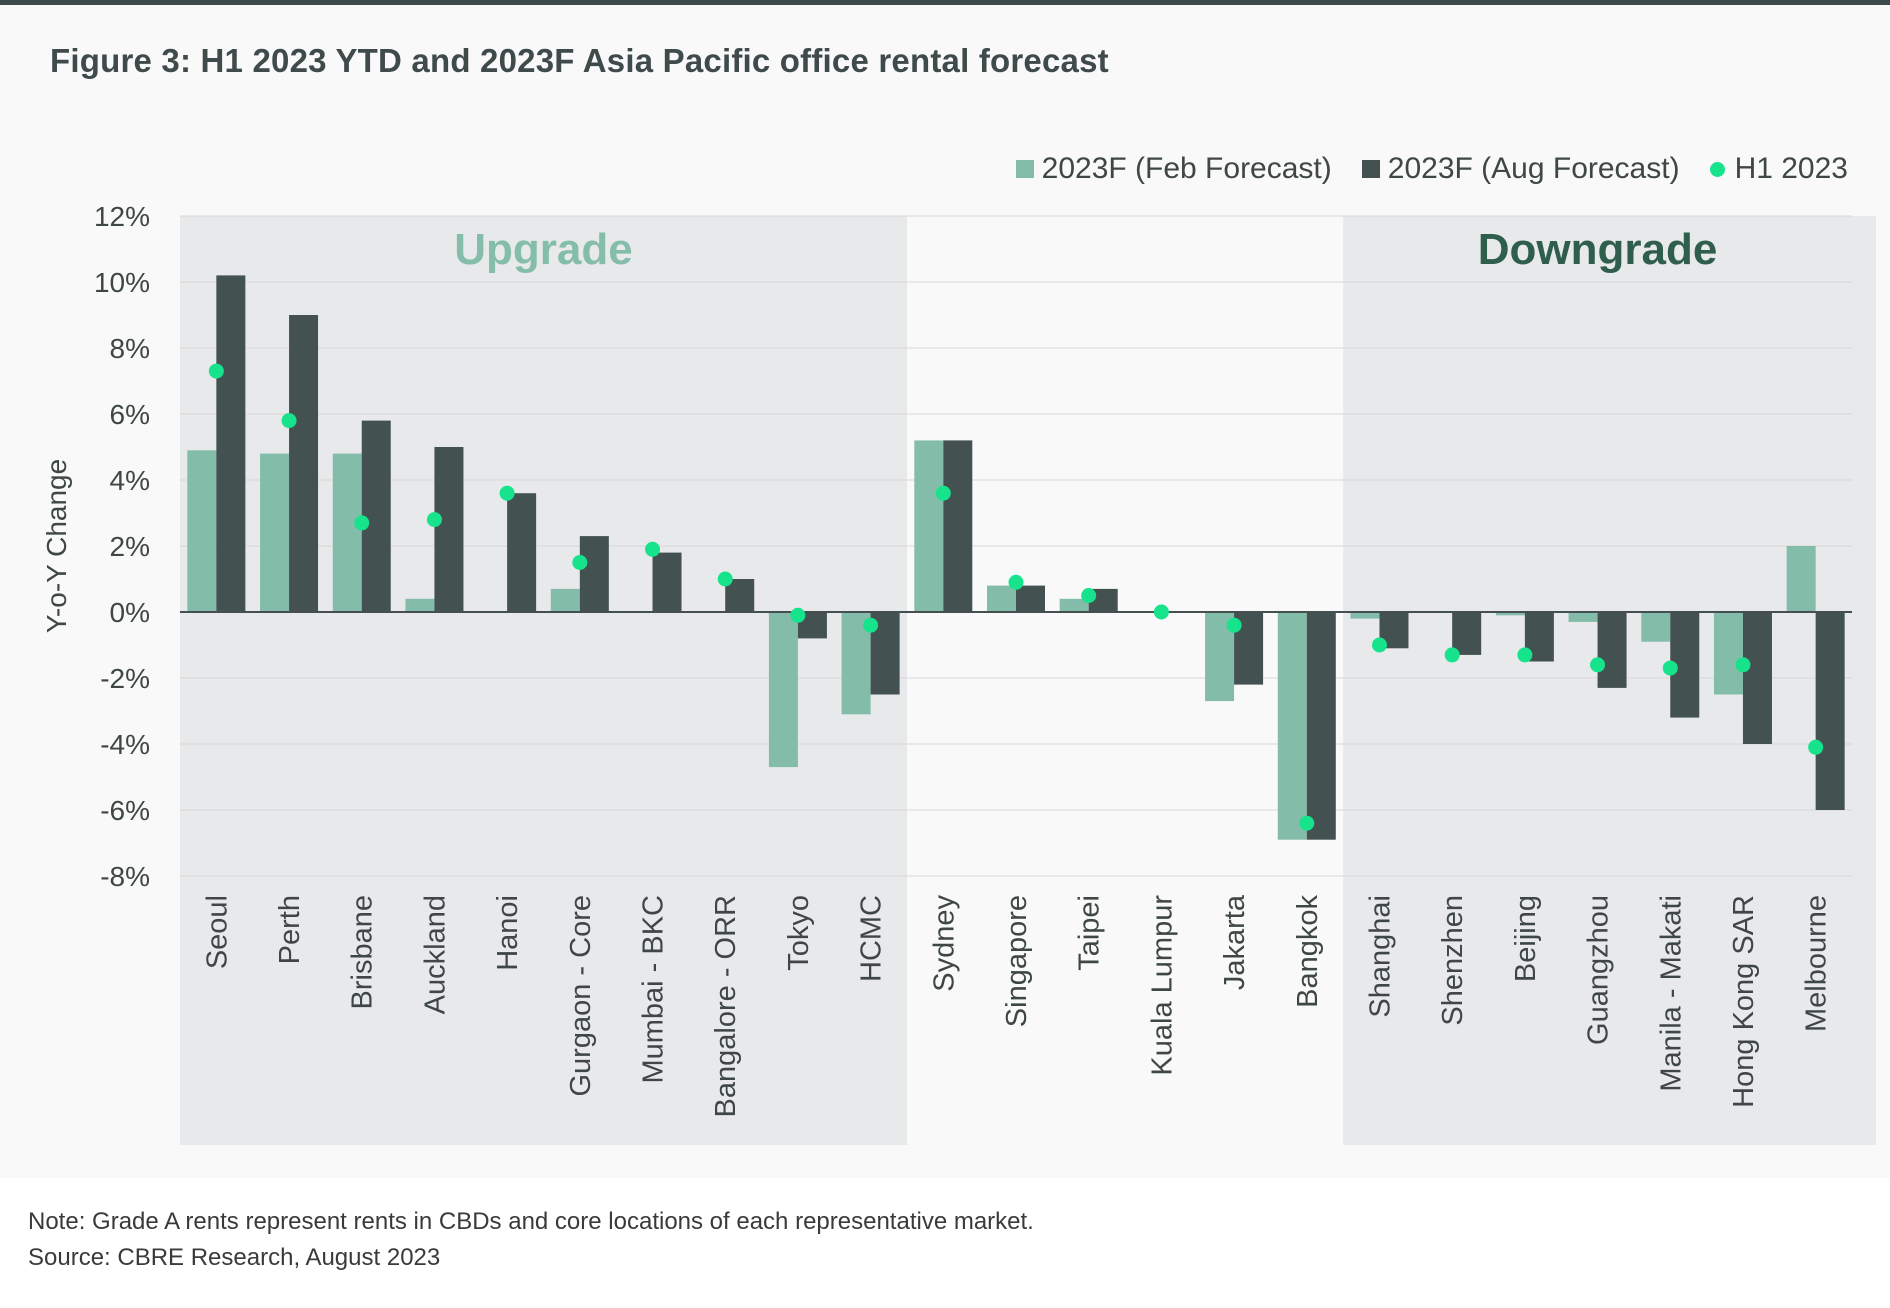 The height and width of the screenshot is (1308, 1890). Describe the element at coordinates (130, 348) in the screenshot. I see `y-tick-label: 8%` at that location.